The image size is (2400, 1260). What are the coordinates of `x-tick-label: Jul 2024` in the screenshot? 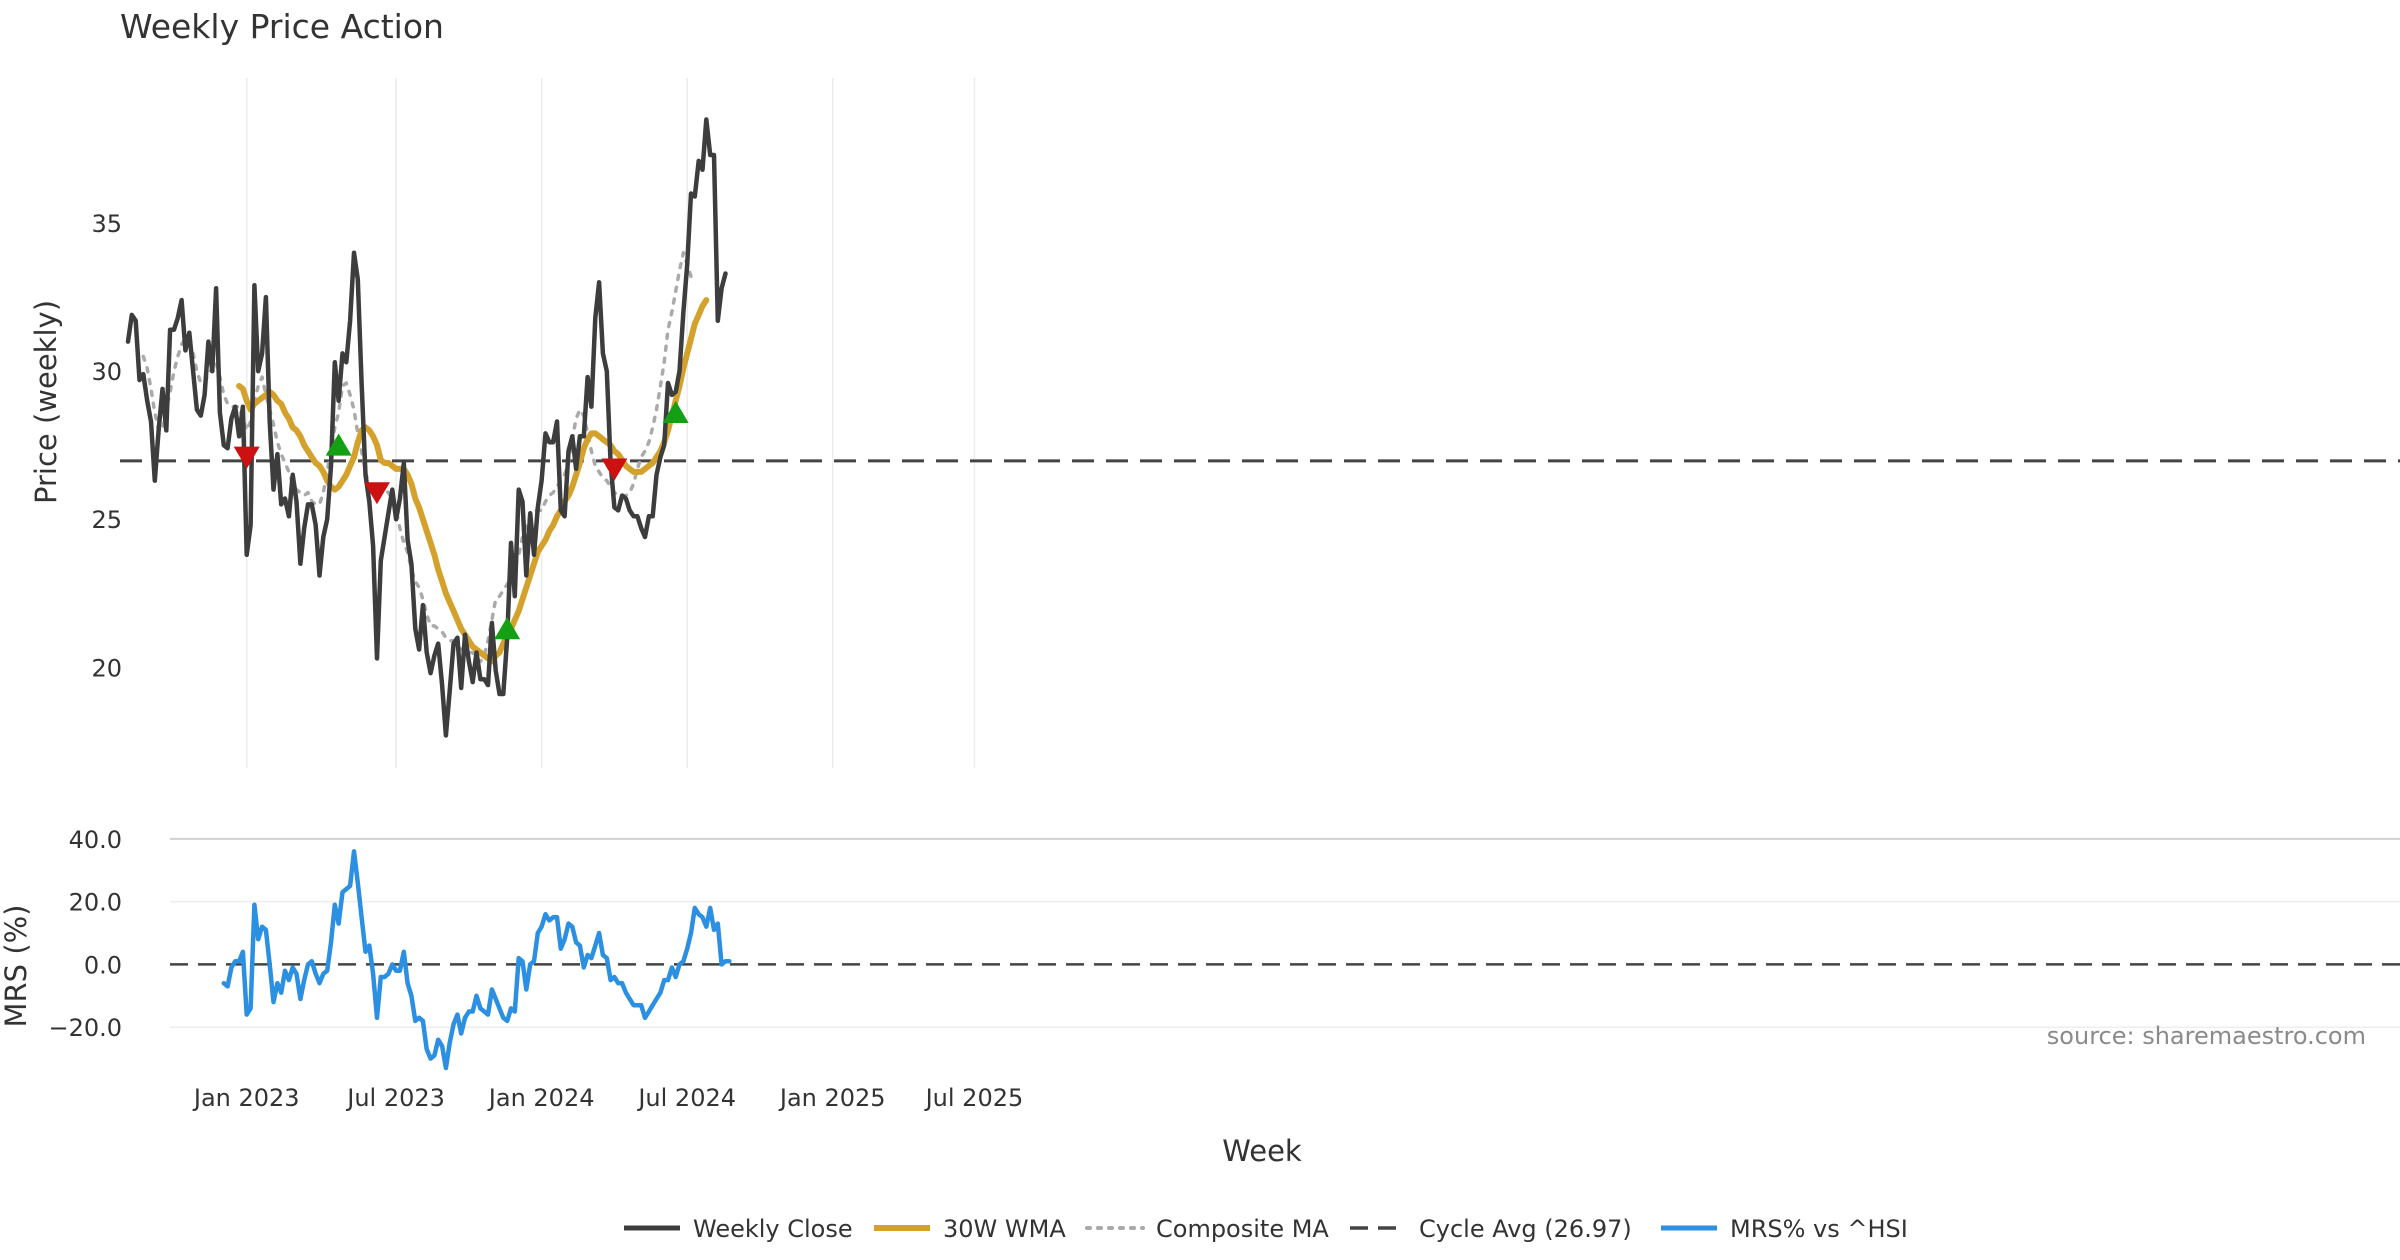 It's located at (686, 1098).